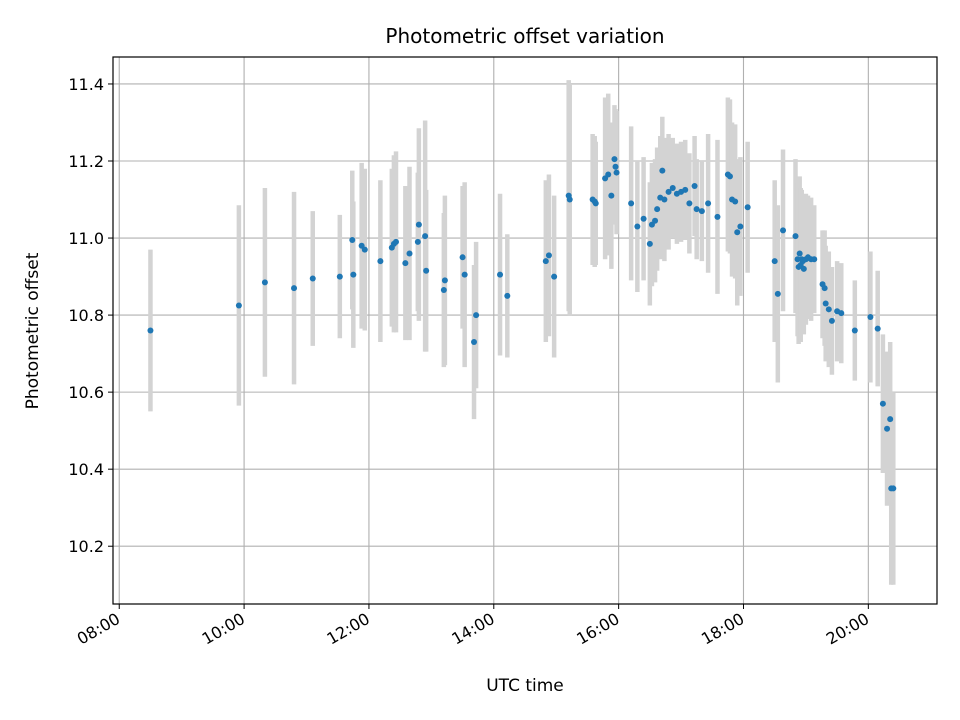  Describe the element at coordinates (33, 330) in the screenshot. I see `y-axis-title: Photometric offset` at that location.